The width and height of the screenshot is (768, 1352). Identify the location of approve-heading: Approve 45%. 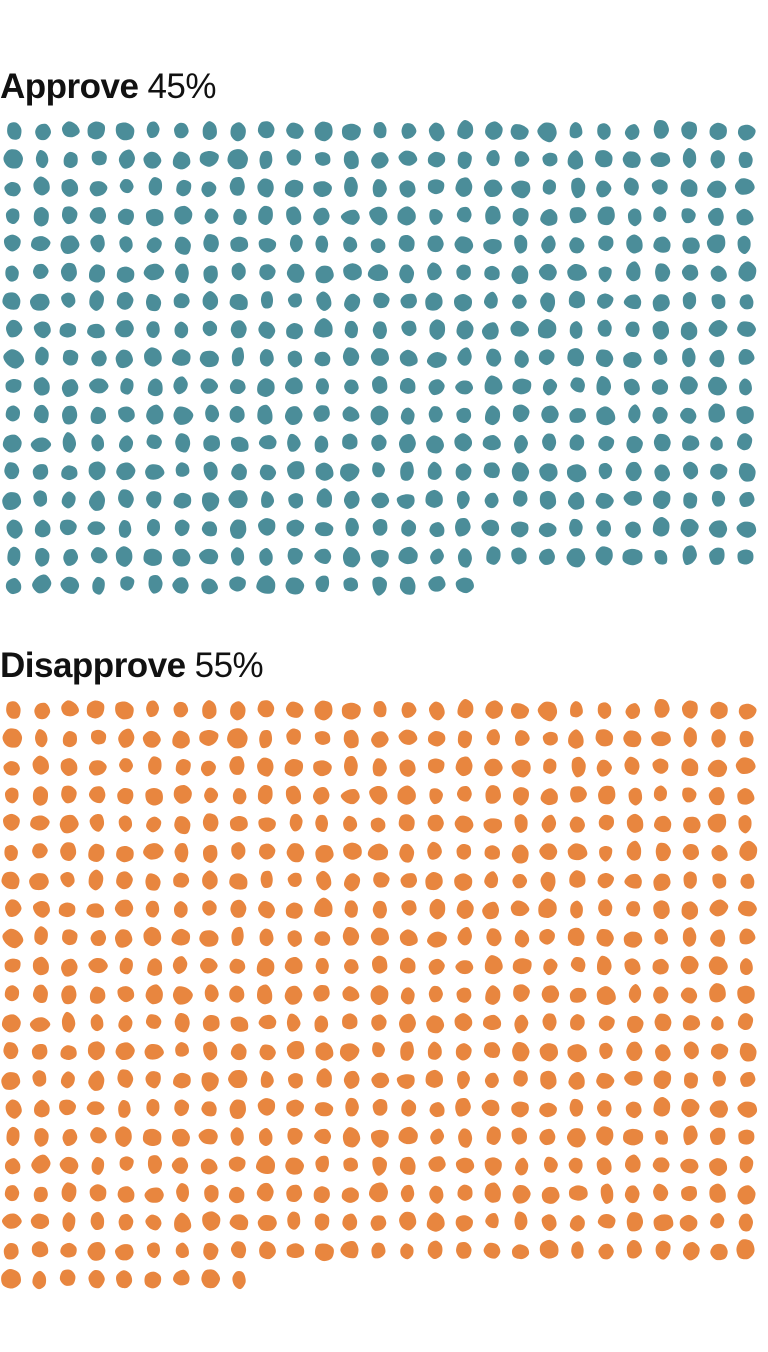
(108, 87).